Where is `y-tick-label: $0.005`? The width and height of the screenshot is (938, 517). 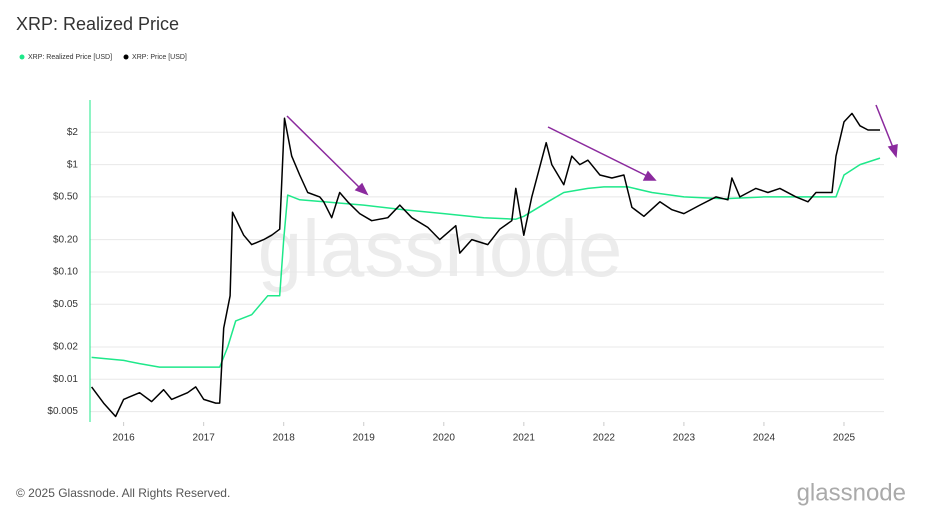 y-tick-label: $0.005 is located at coordinates (62, 411).